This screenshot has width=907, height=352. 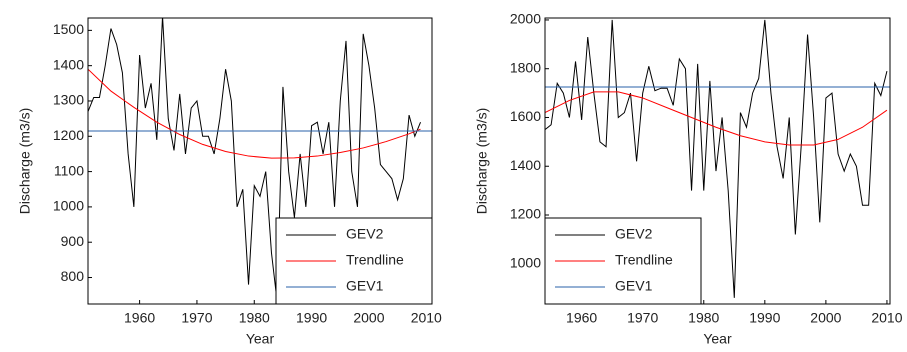 I want to click on y-tick-label: 1600, so click(x=525, y=116).